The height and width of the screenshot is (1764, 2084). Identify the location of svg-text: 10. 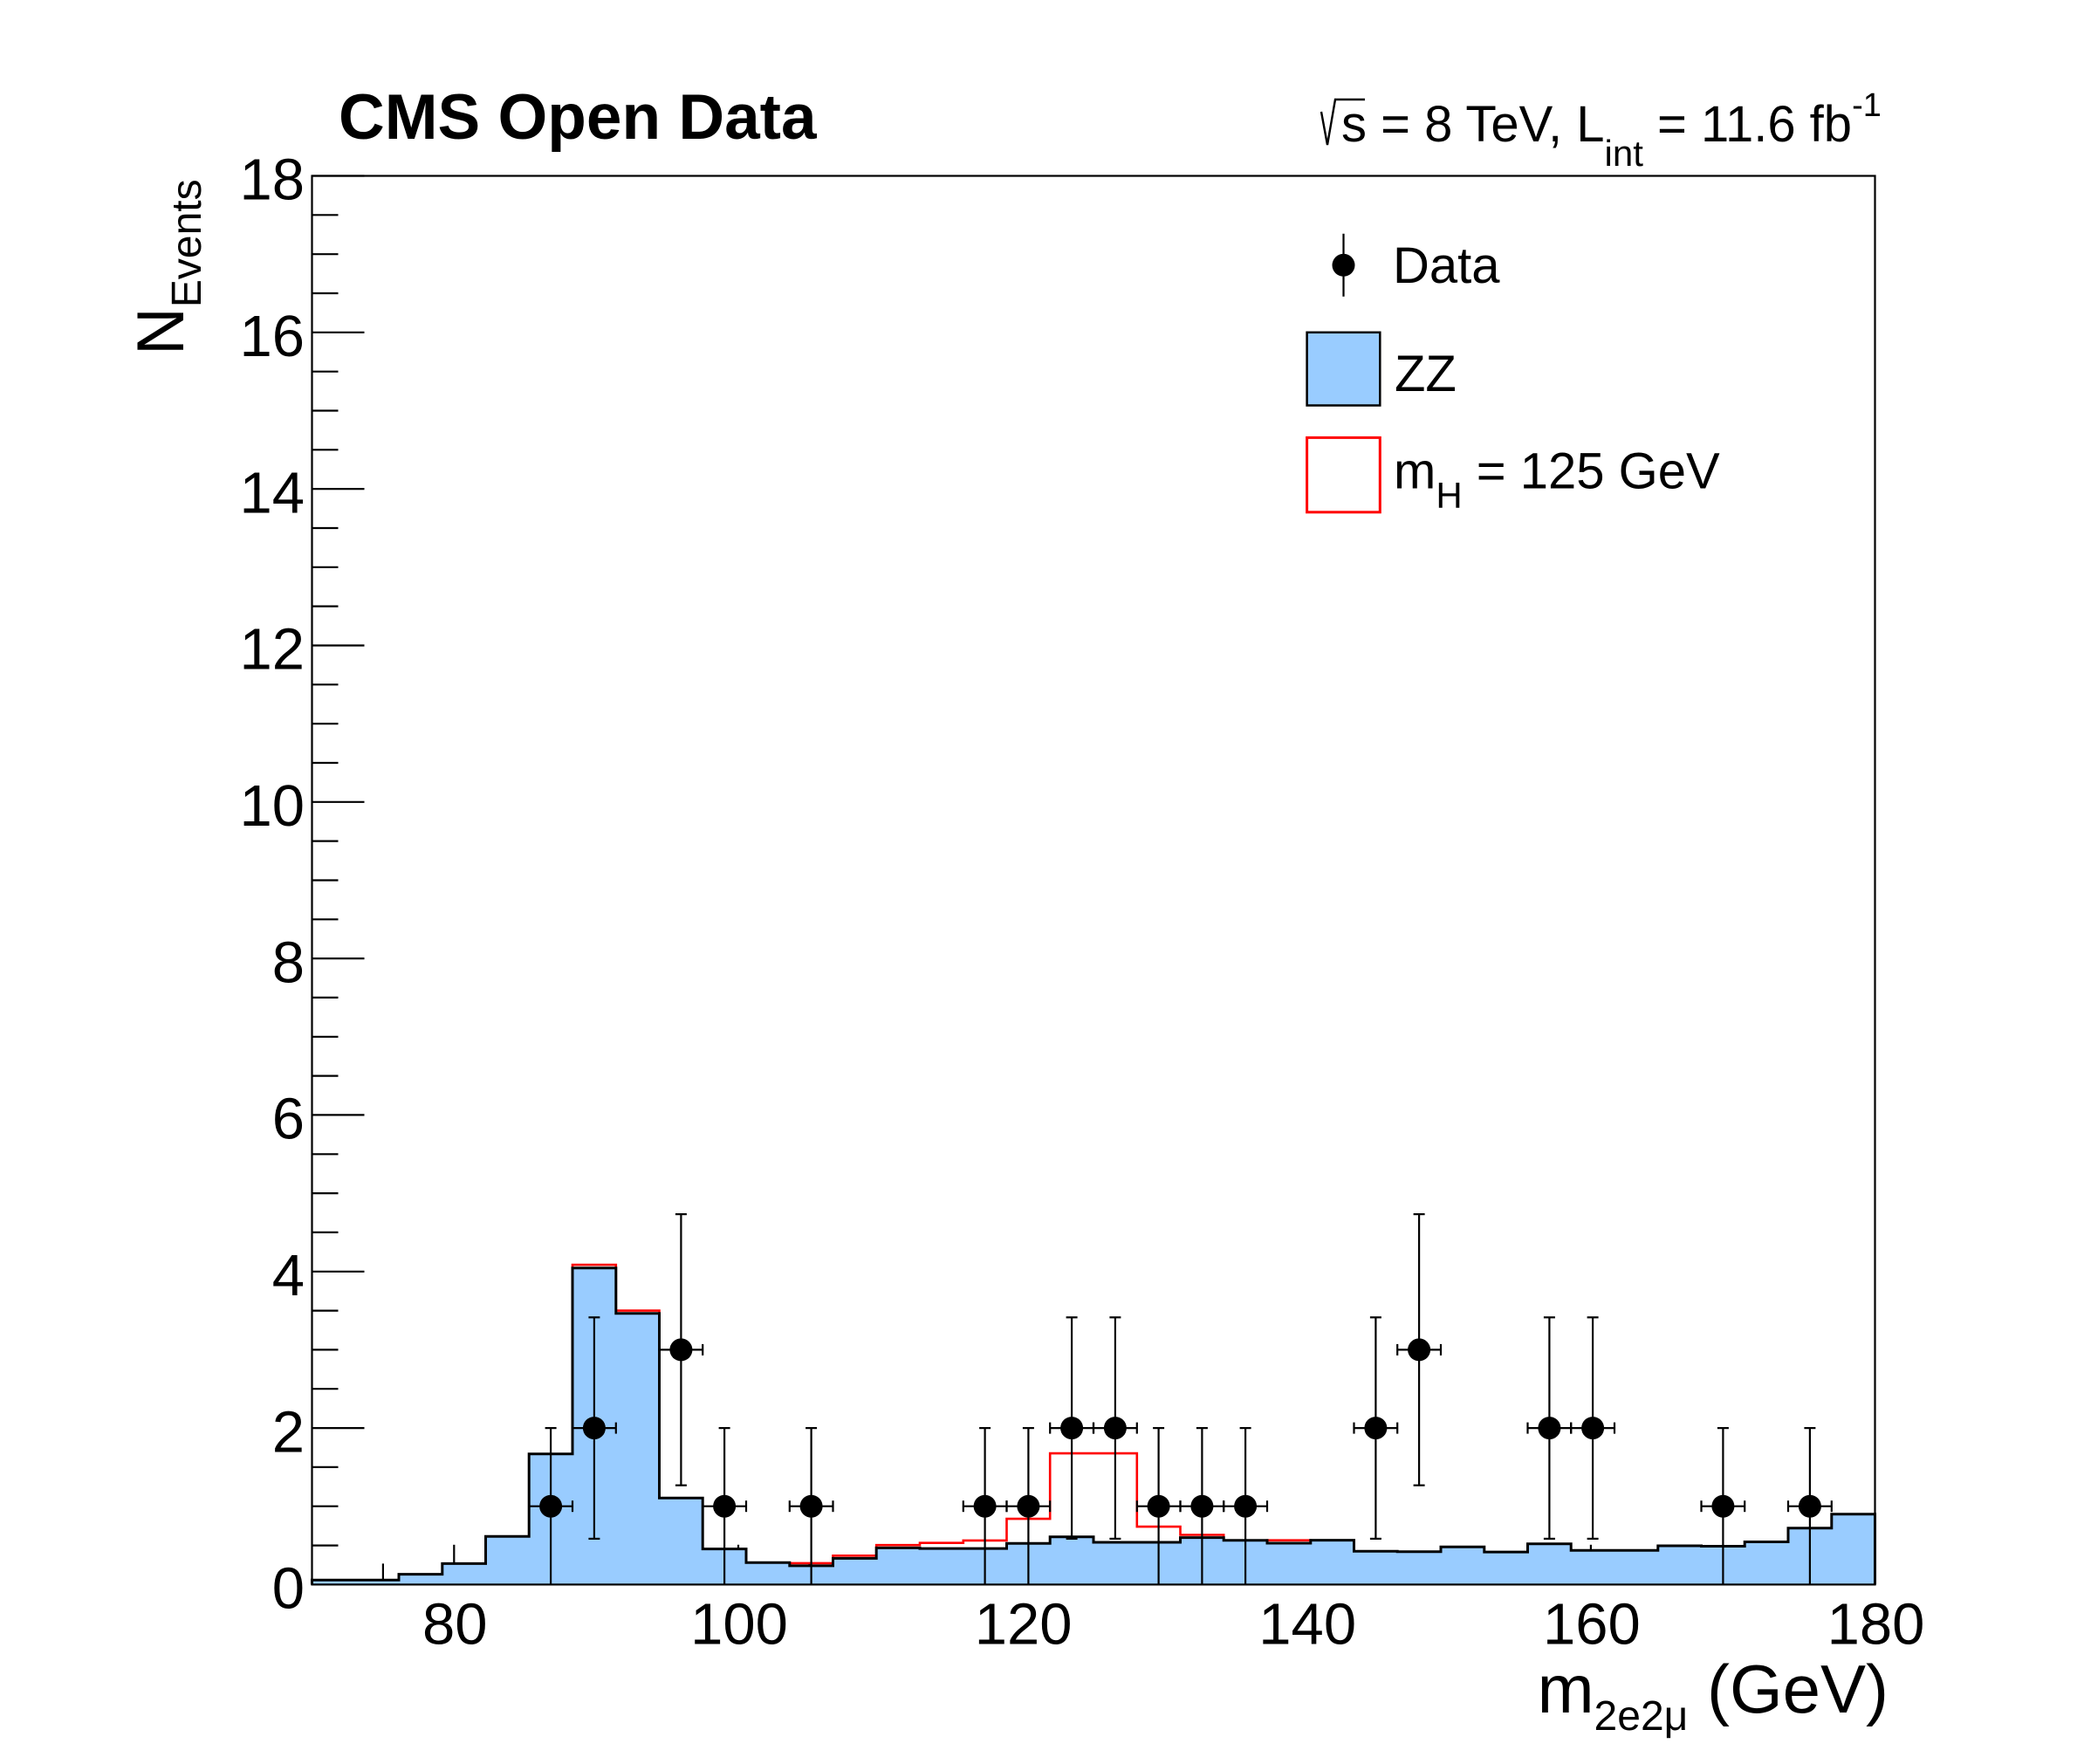
(272, 806).